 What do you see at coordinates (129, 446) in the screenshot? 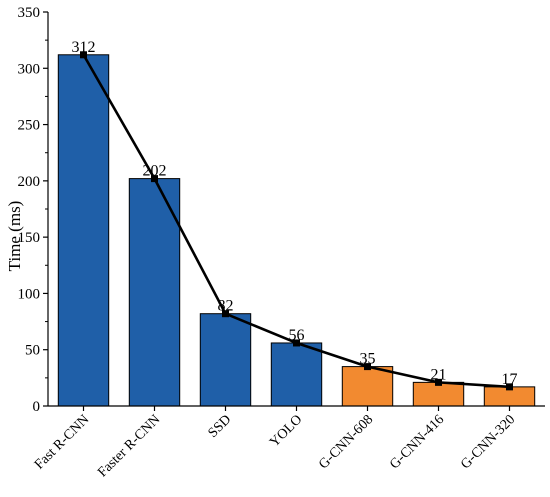
I see `x-tick-label: Faster R-CNN` at bounding box center [129, 446].